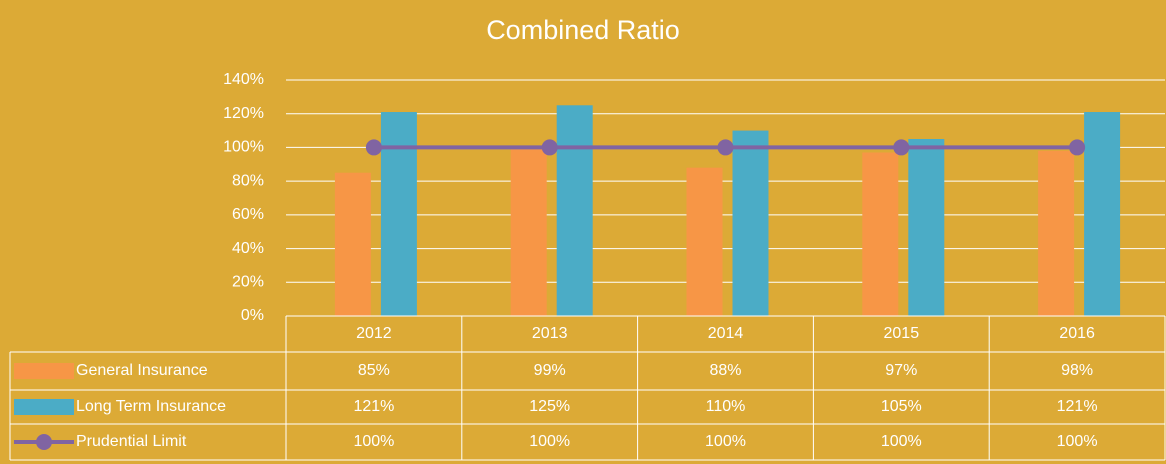 The height and width of the screenshot is (464, 1166). I want to click on y-tick-label: 0%, so click(252, 315).